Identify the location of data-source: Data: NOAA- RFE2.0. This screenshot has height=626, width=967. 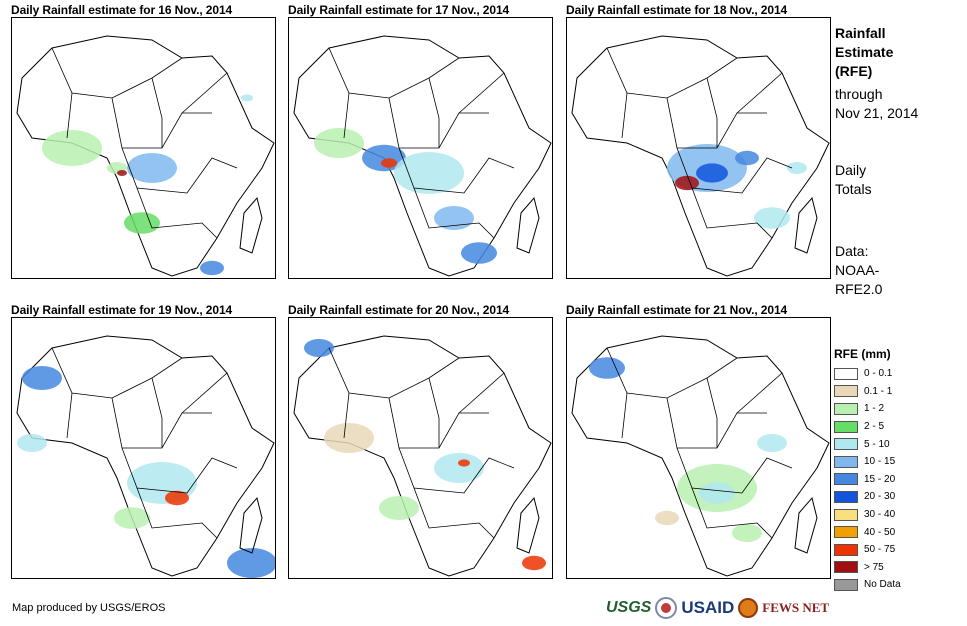
(858, 270).